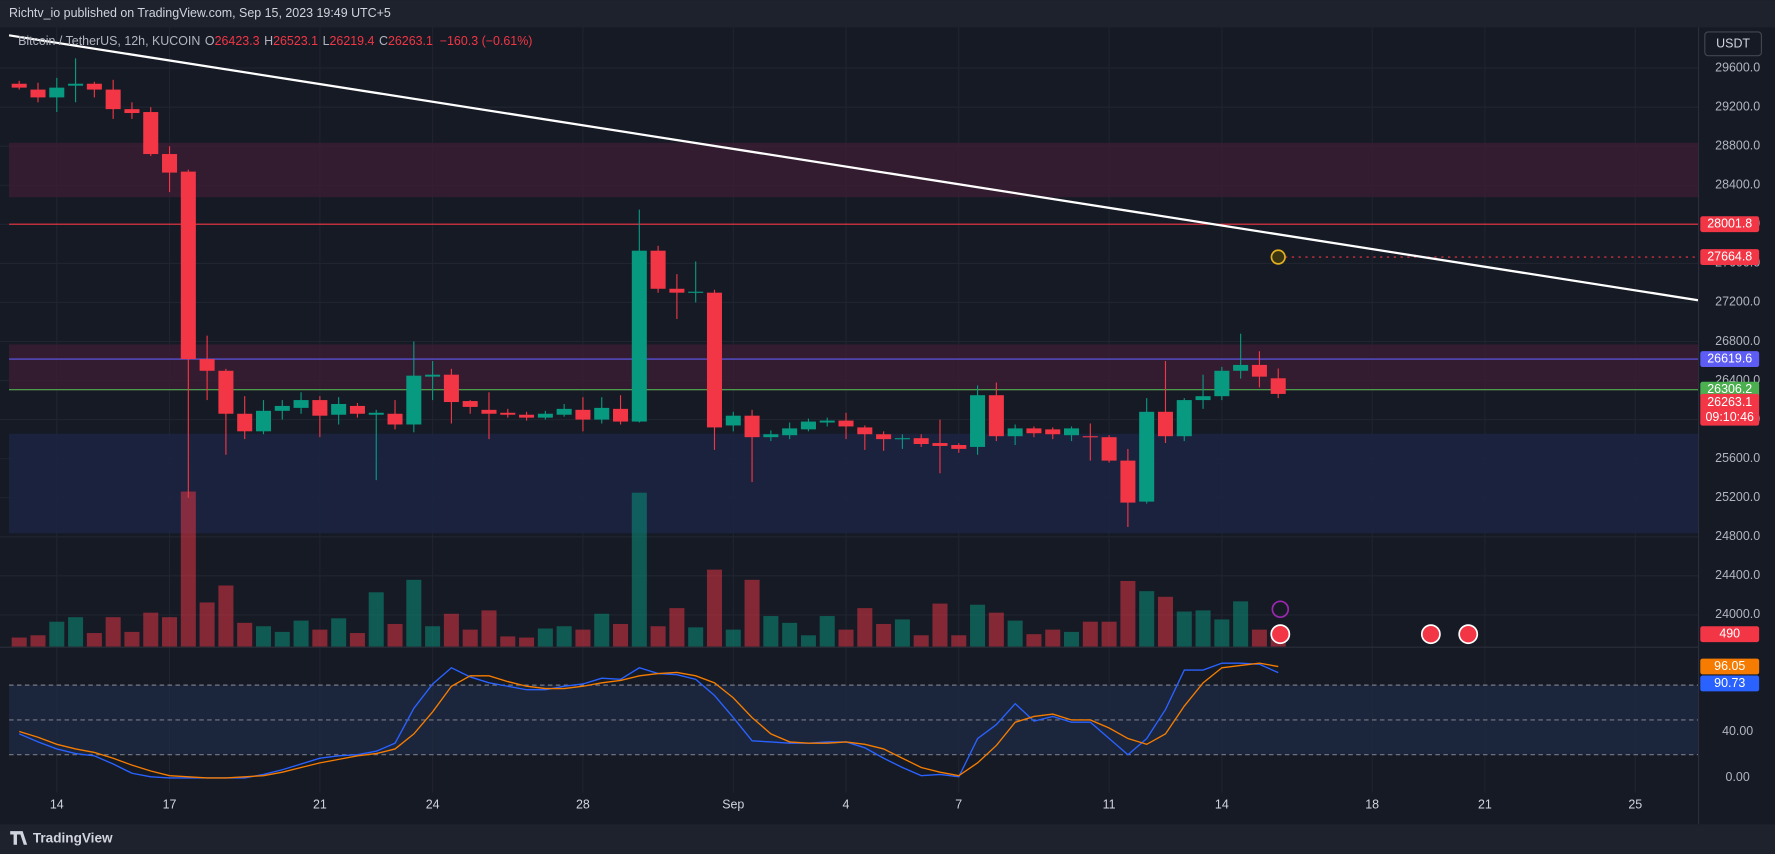  I want to click on legend-open: 26423.3, so click(237, 41).